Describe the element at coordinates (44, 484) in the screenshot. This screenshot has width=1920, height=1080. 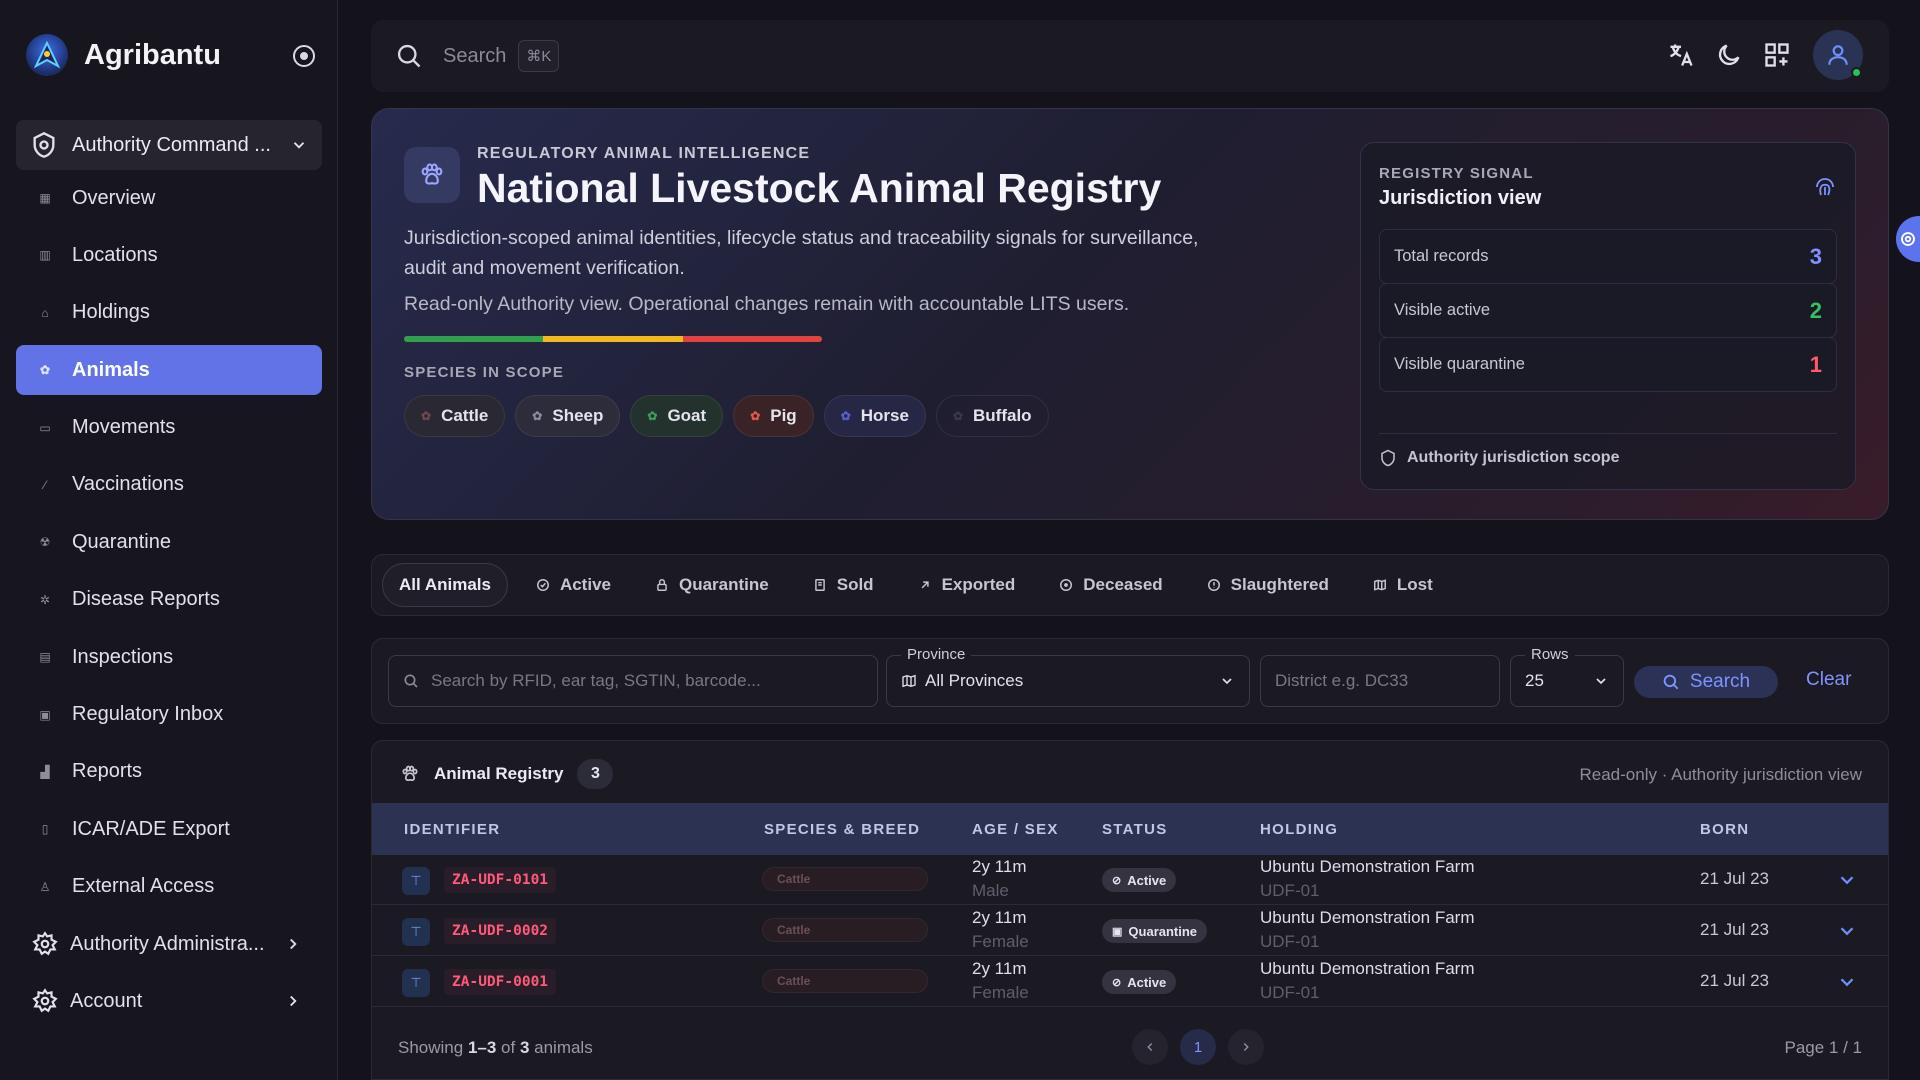
I see `syringe-icon: ⁄` at that location.